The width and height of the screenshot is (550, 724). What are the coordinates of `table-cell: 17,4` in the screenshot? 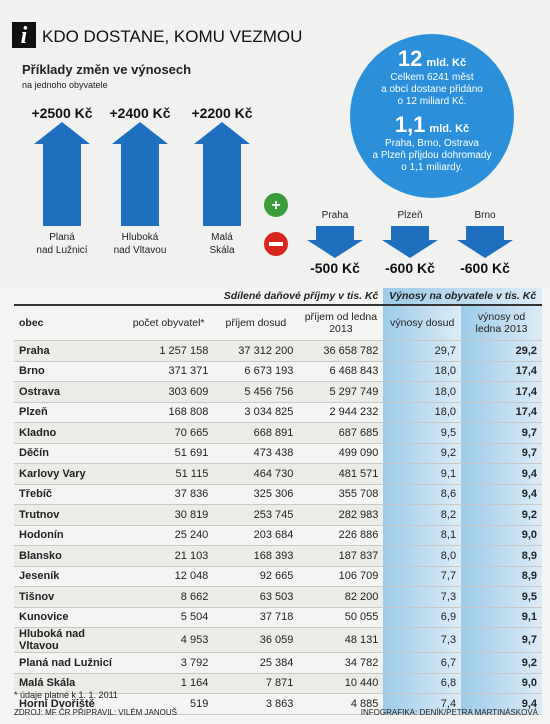 It's located at (501, 412).